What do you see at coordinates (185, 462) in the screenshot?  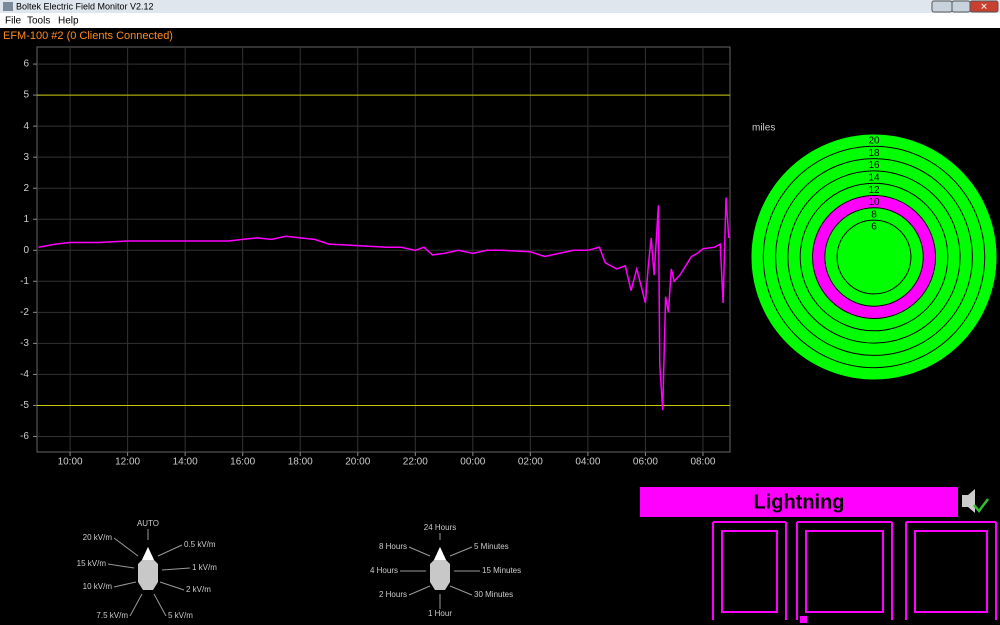 I see `x-tick-label: 14:00` at bounding box center [185, 462].